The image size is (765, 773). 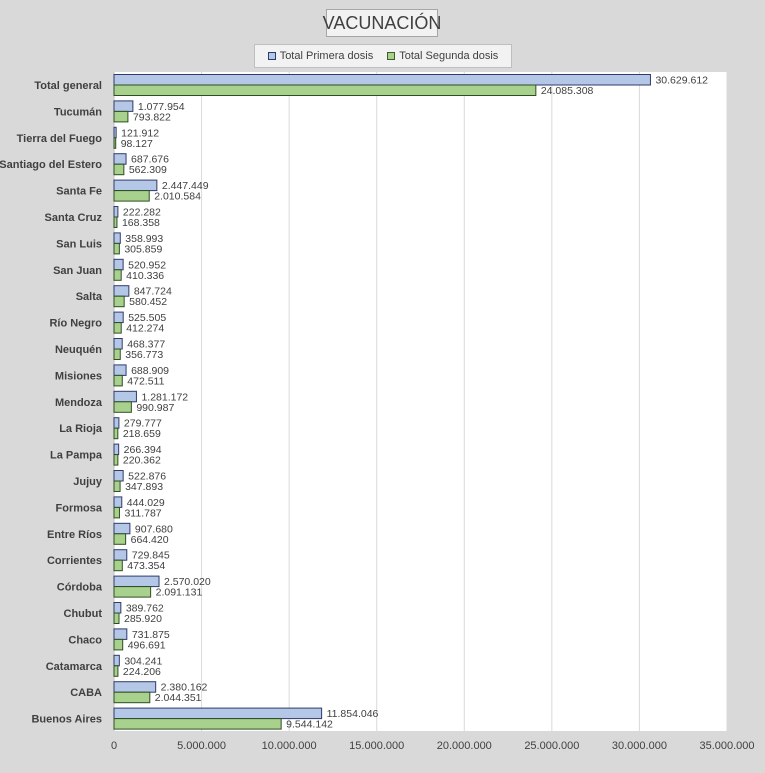 What do you see at coordinates (74, 535) in the screenshot?
I see `category-label: Entre Ríos` at bounding box center [74, 535].